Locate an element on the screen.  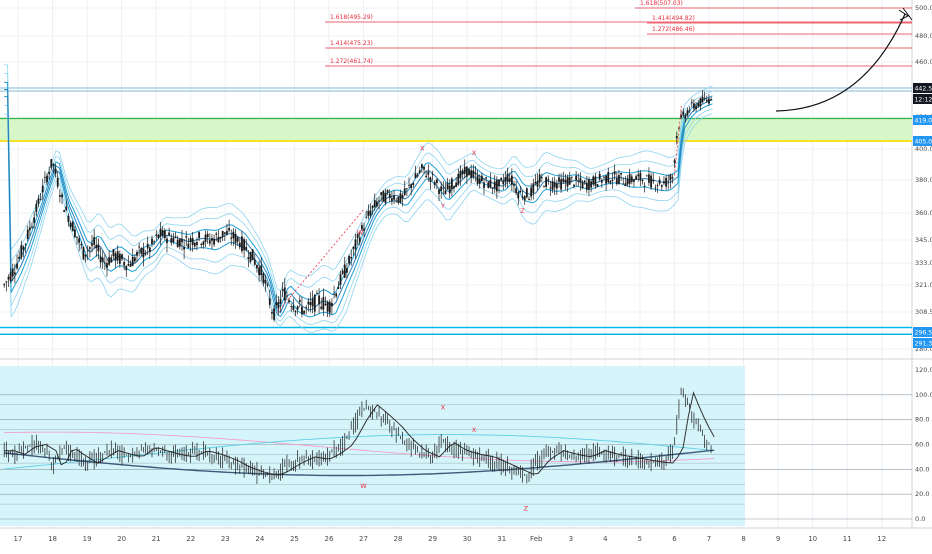
price-axis-label: 333.00 is located at coordinates (923, 263).